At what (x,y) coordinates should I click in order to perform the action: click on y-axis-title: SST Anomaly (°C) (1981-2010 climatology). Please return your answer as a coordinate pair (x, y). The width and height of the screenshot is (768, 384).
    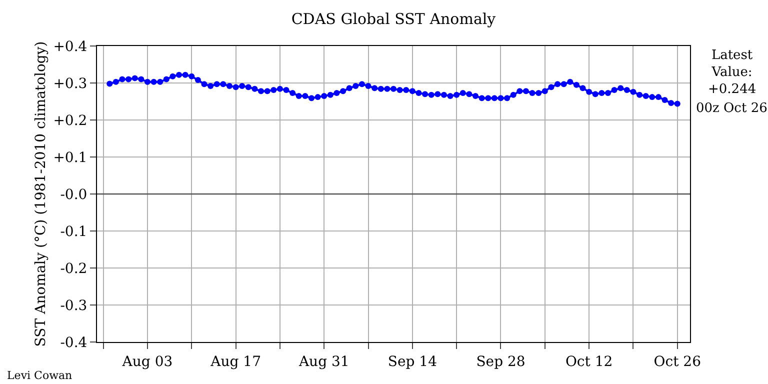
    Looking at the image, I should click on (40, 194).